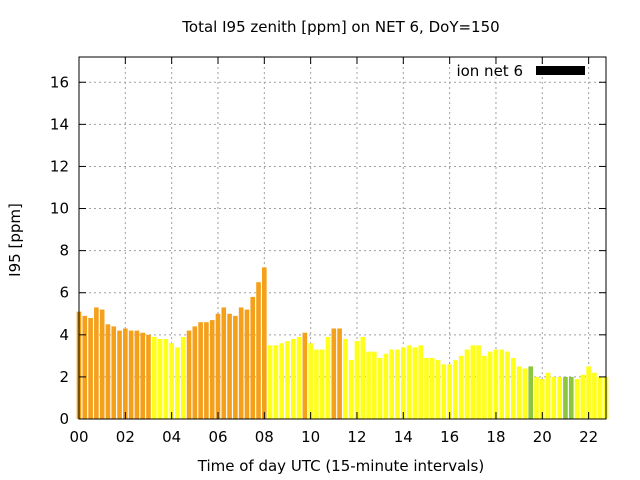  What do you see at coordinates (78, 437) in the screenshot?
I see `x-tick-label: 00` at bounding box center [78, 437].